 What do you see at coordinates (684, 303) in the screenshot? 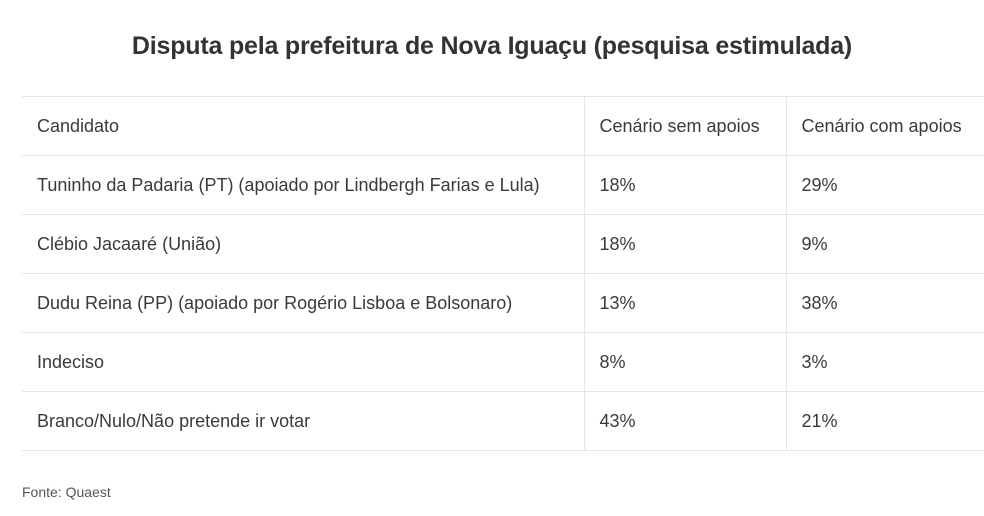
I see `without-support-cell: 13%` at bounding box center [684, 303].